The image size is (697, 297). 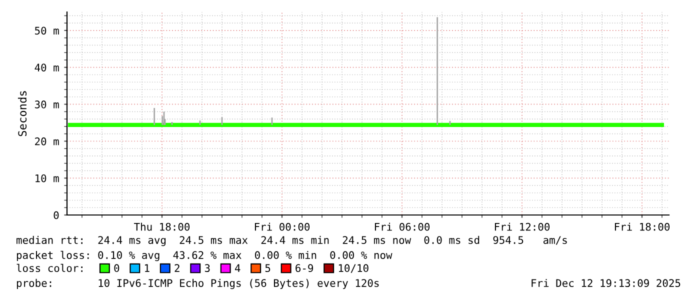 What do you see at coordinates (47, 178) in the screenshot?
I see `y-tick-label: 10 m` at bounding box center [47, 178].